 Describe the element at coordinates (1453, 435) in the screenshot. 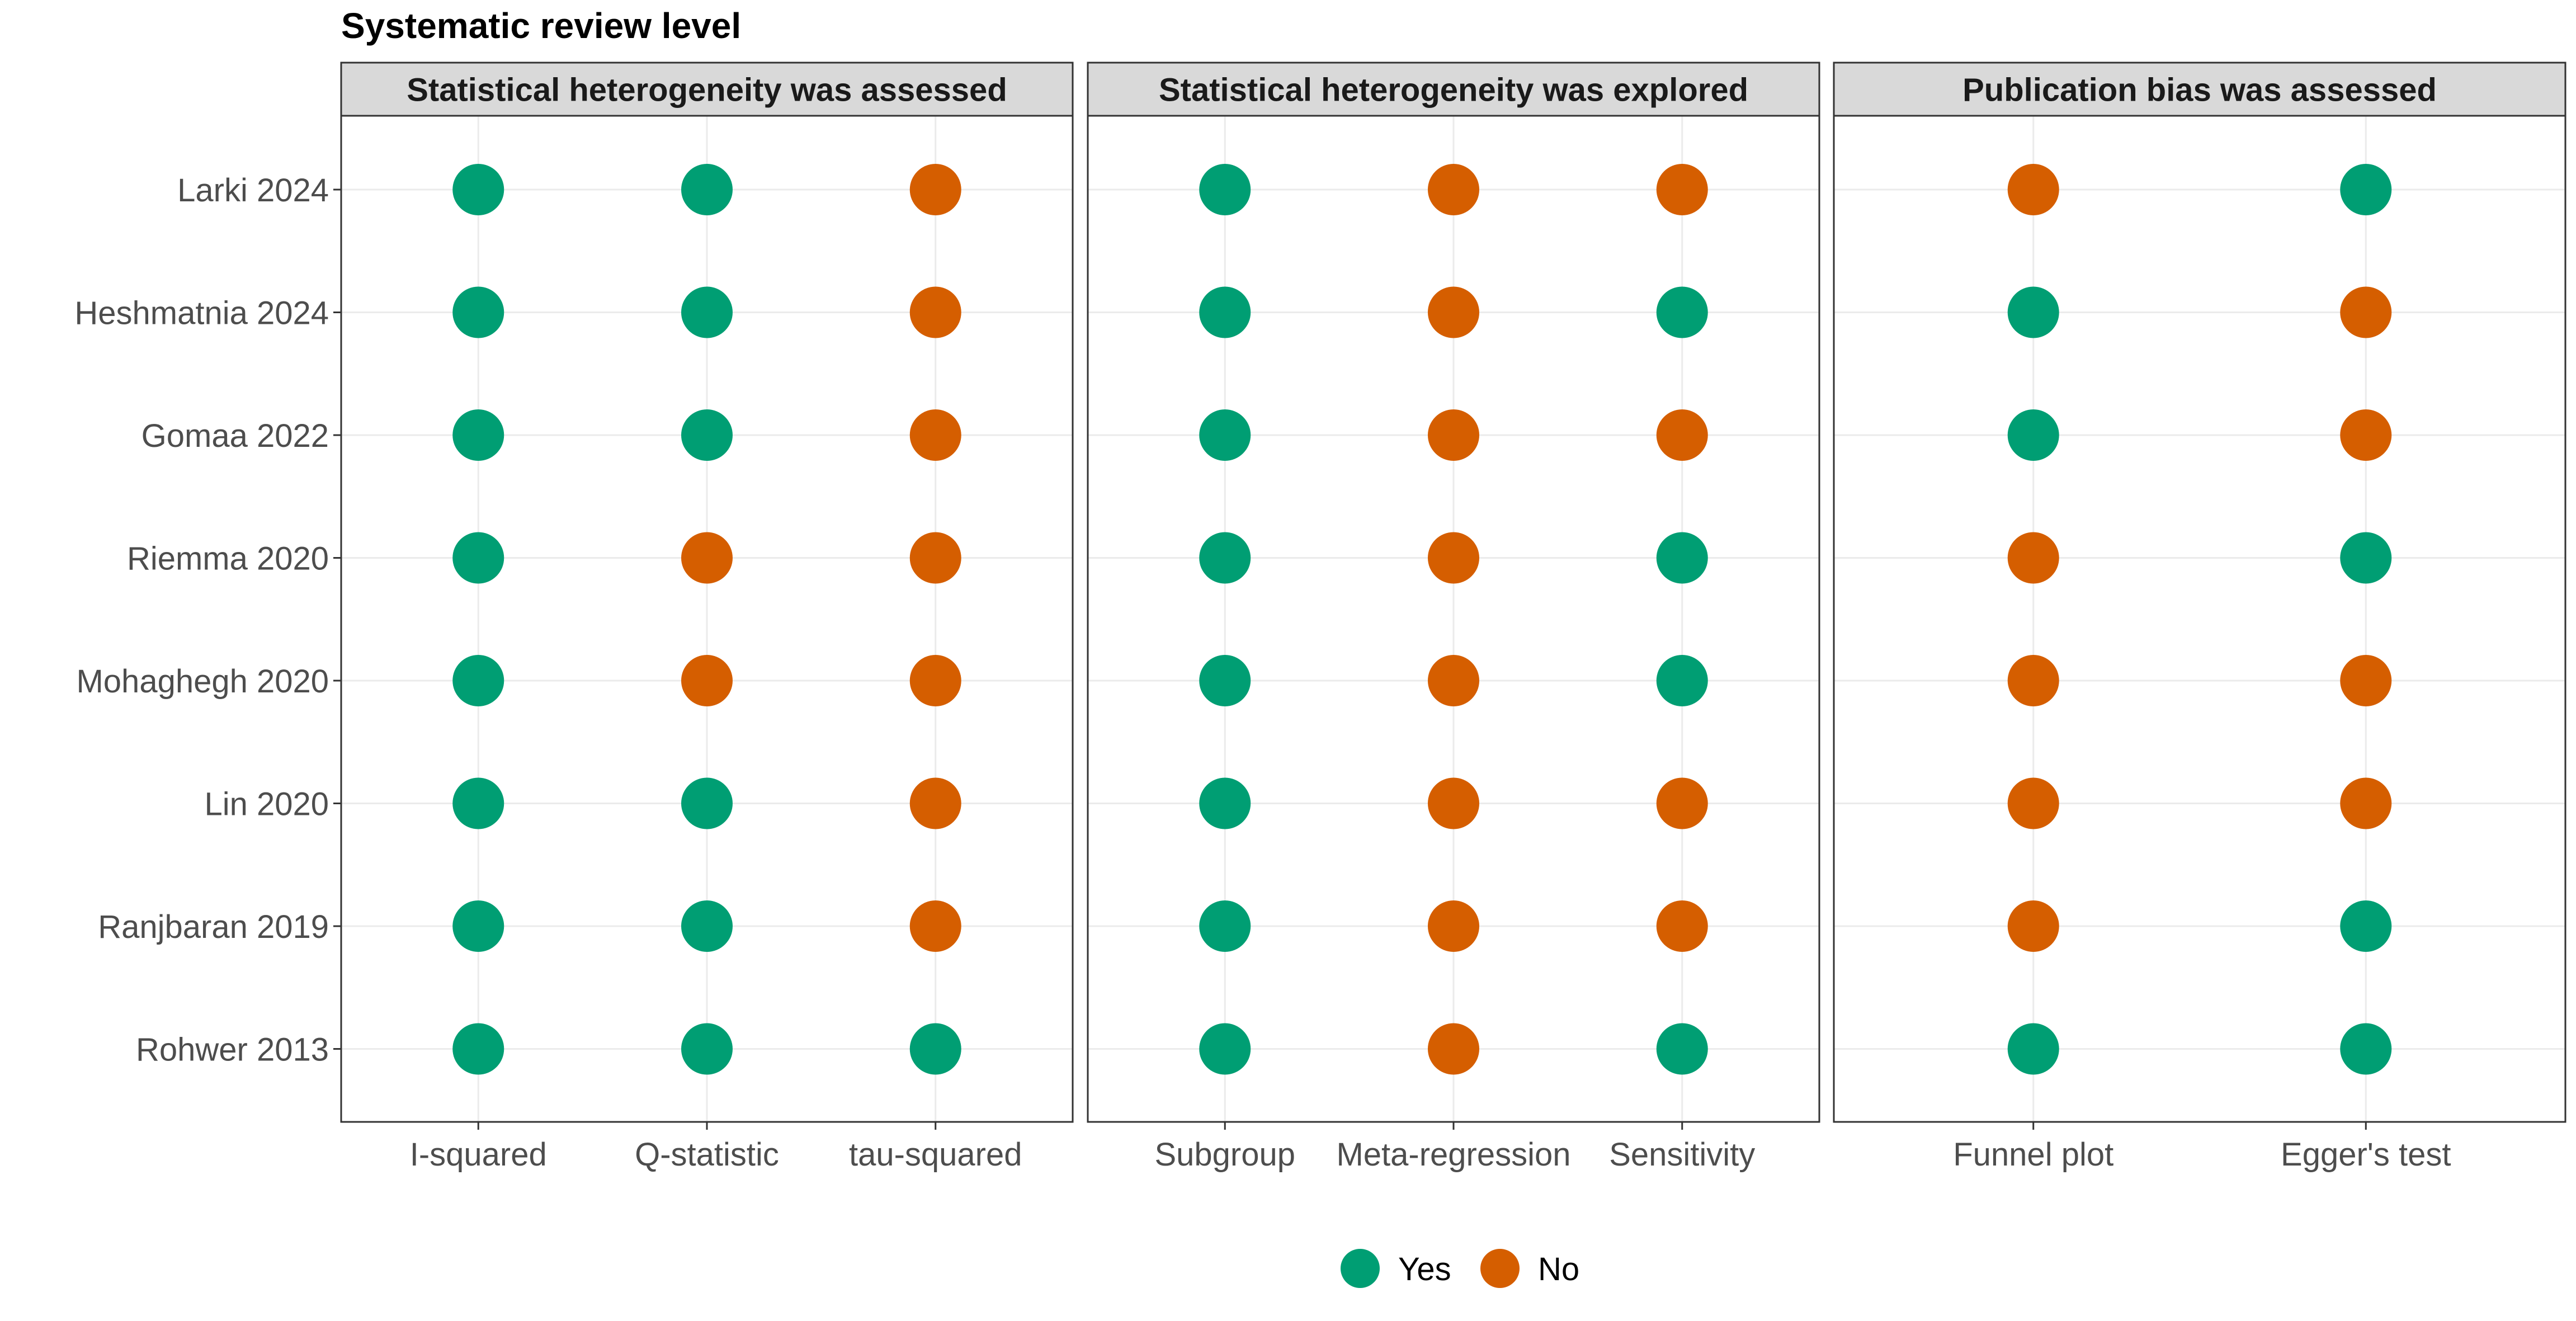

I see `point-gomaa-2022-meta-regression-no` at that location.